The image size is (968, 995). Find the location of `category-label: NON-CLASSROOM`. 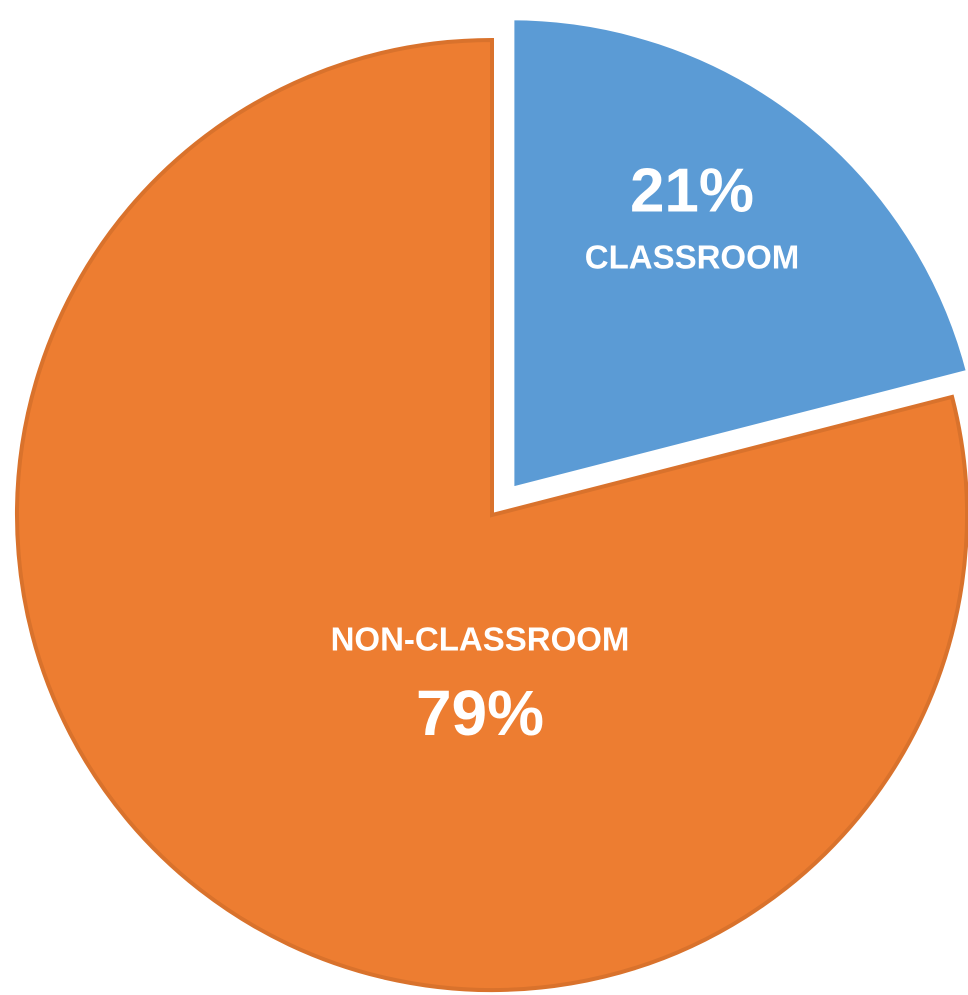

category-label: NON-CLASSROOM is located at coordinates (480, 639).